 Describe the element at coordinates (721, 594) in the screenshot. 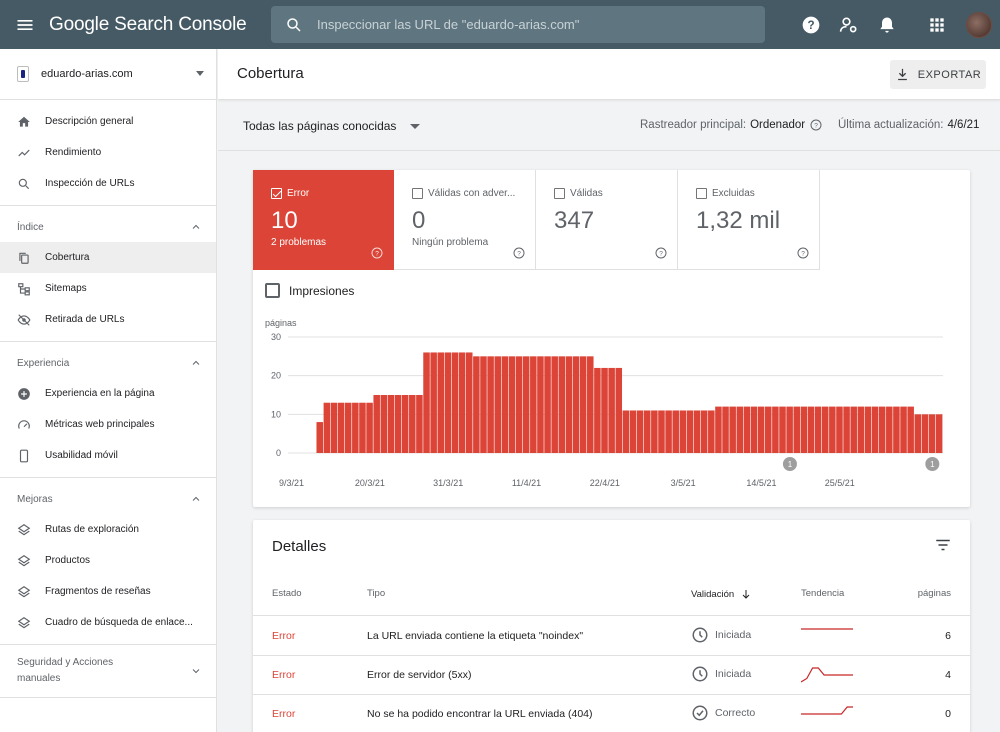

I see `col-validation: Validación` at that location.